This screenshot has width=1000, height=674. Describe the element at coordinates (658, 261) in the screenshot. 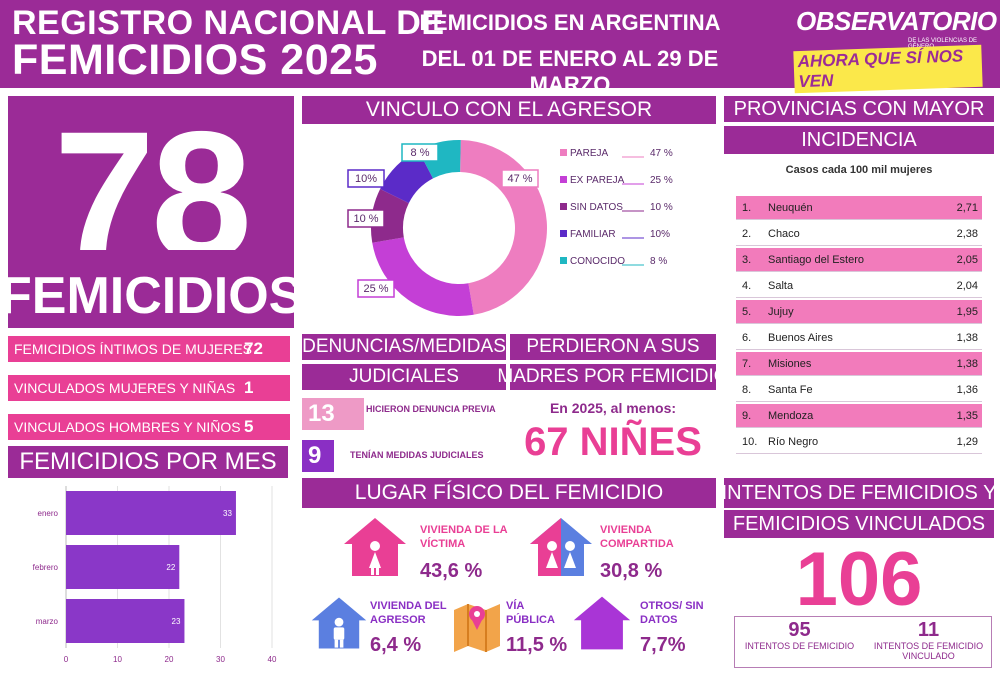

I see `legend-value: 8 %` at that location.